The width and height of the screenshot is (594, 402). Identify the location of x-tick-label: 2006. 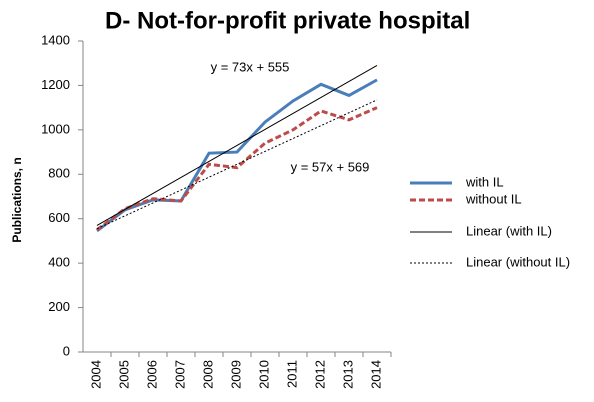
(151, 374).